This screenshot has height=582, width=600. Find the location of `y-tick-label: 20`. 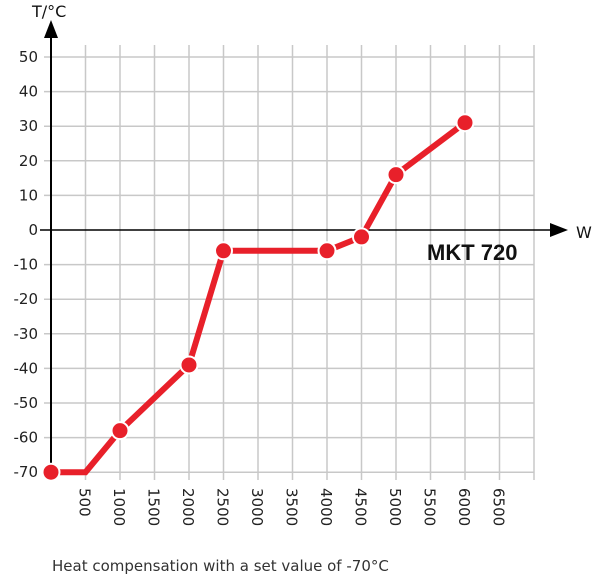

y-tick-label: 20 is located at coordinates (28, 161).